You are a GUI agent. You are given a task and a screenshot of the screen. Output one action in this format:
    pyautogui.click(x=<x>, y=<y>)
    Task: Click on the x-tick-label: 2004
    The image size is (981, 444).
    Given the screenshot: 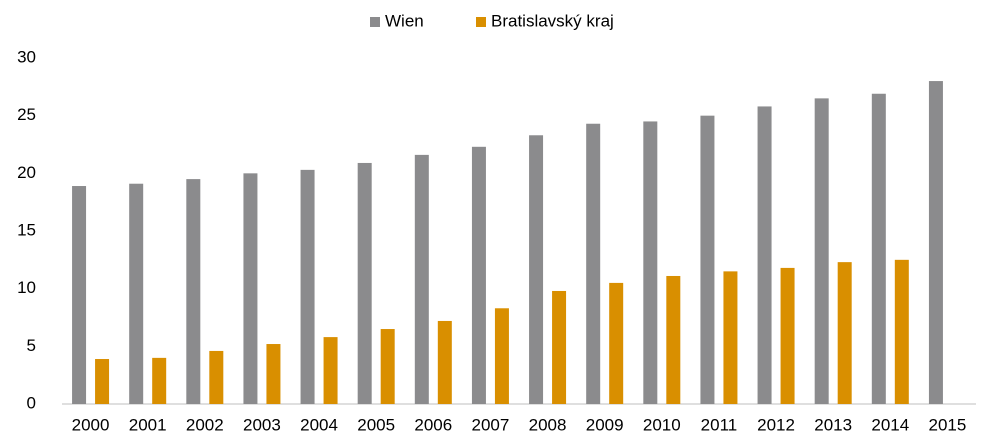 What is the action you would take?
    pyautogui.click(x=319, y=424)
    